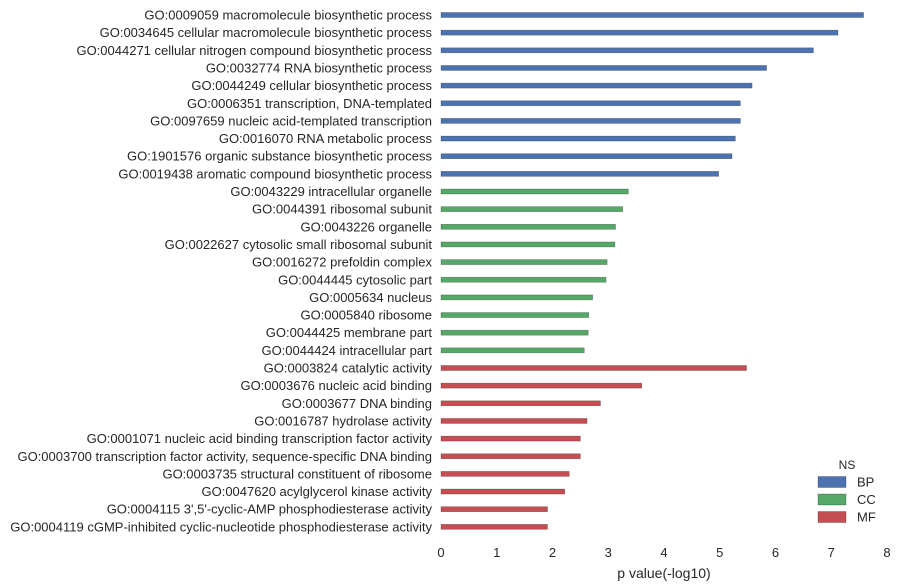 The image size is (897, 587). Describe the element at coordinates (311, 85) in the screenshot. I see `category-label: GO:0044249 cellular biosynthetic process` at that location.